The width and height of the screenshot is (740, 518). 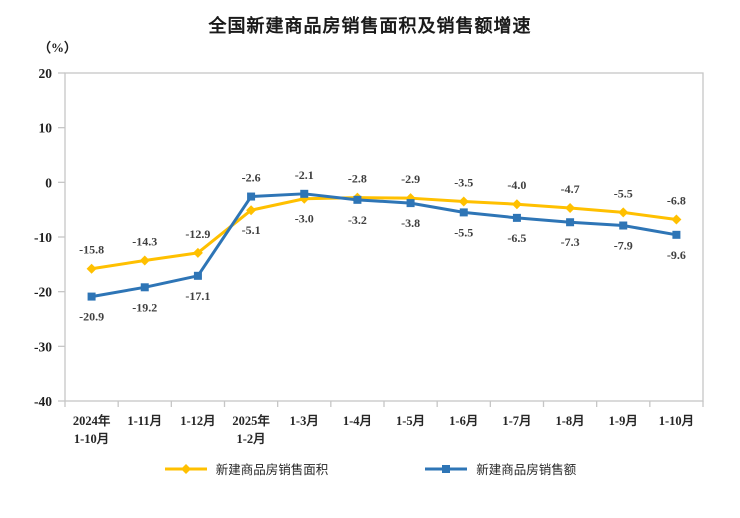 What do you see at coordinates (91, 317) in the screenshot?
I see `sales-amount-data-label: -20.9` at bounding box center [91, 317].